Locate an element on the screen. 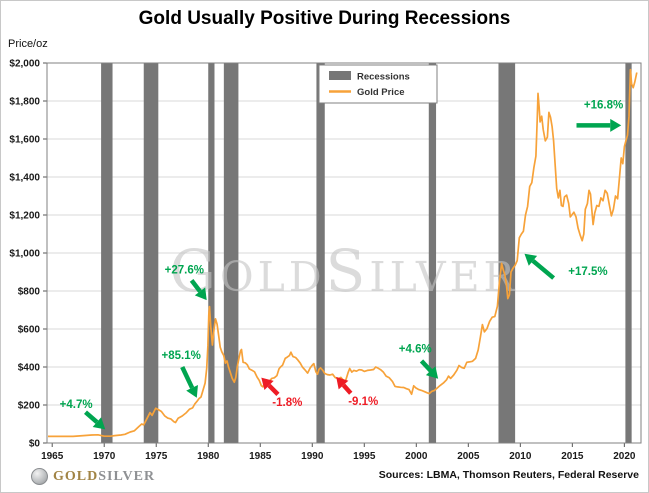 The height and width of the screenshot is (493, 649). annotation-label: +4.7% is located at coordinates (76, 405).